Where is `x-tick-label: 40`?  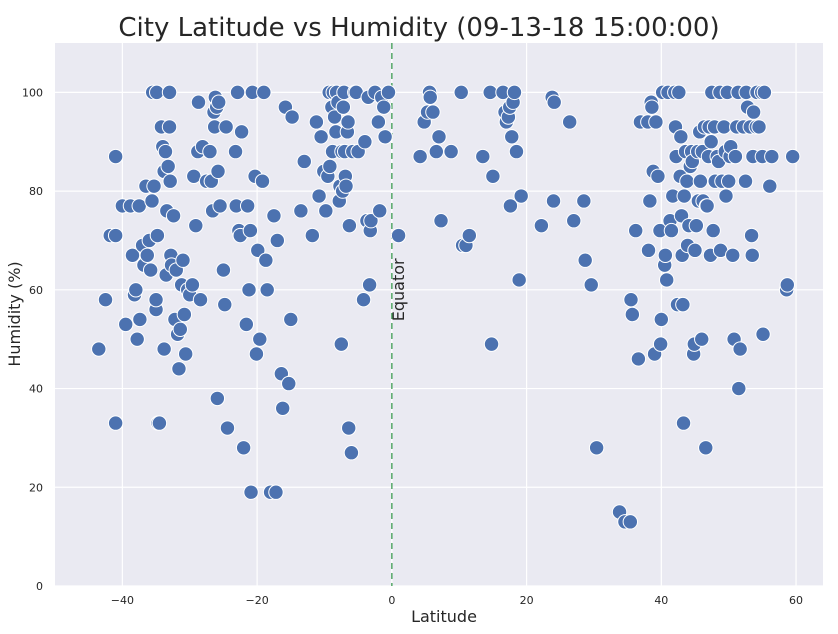 x-tick-label: 40 is located at coordinates (661, 600).